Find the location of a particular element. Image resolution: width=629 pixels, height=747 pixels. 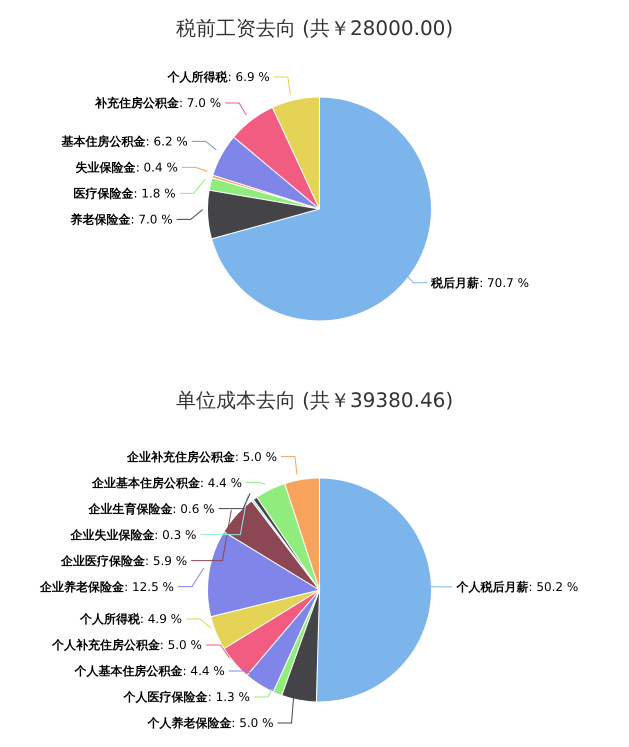

slice-label: 个人税后月薪 is located at coordinates (491, 587).